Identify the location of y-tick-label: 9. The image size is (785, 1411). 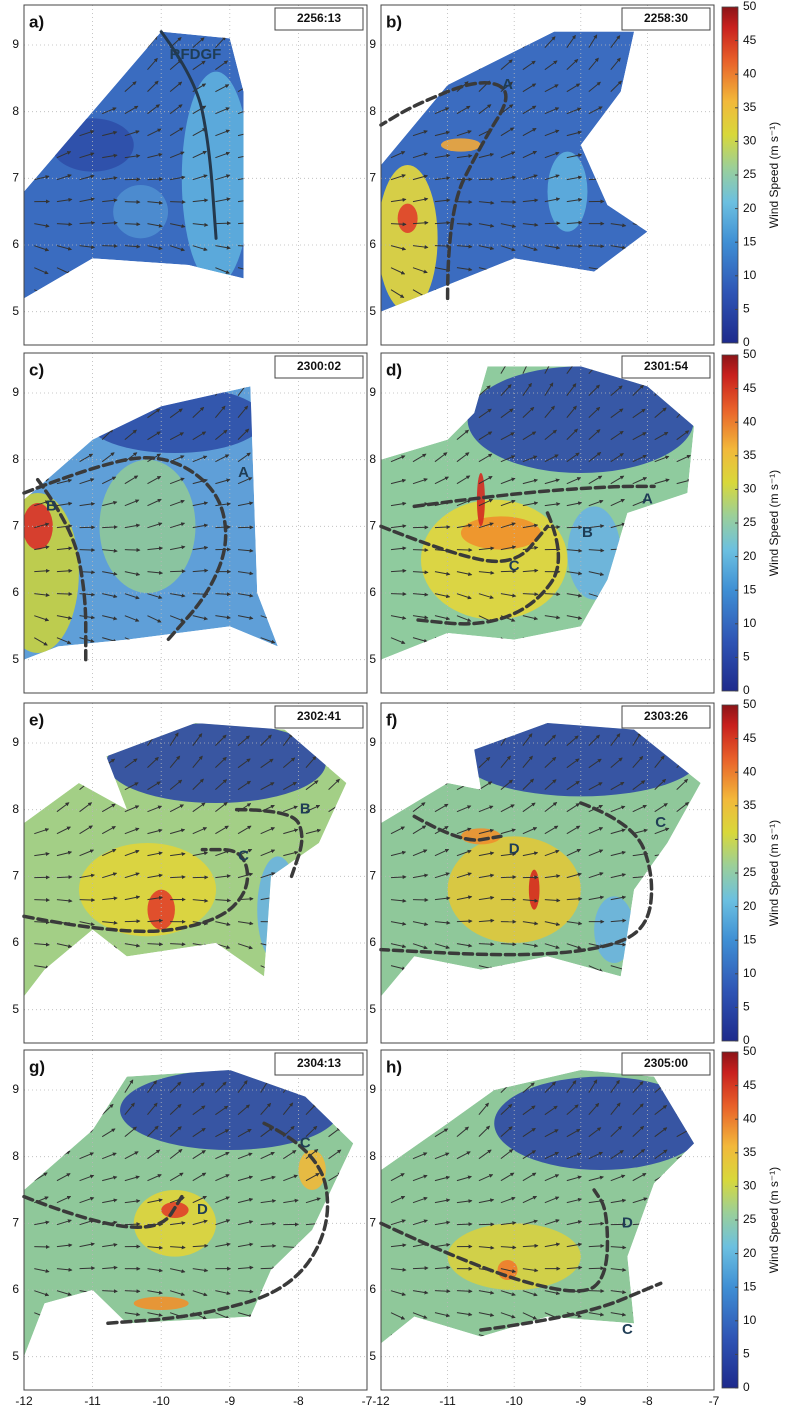
(15, 742).